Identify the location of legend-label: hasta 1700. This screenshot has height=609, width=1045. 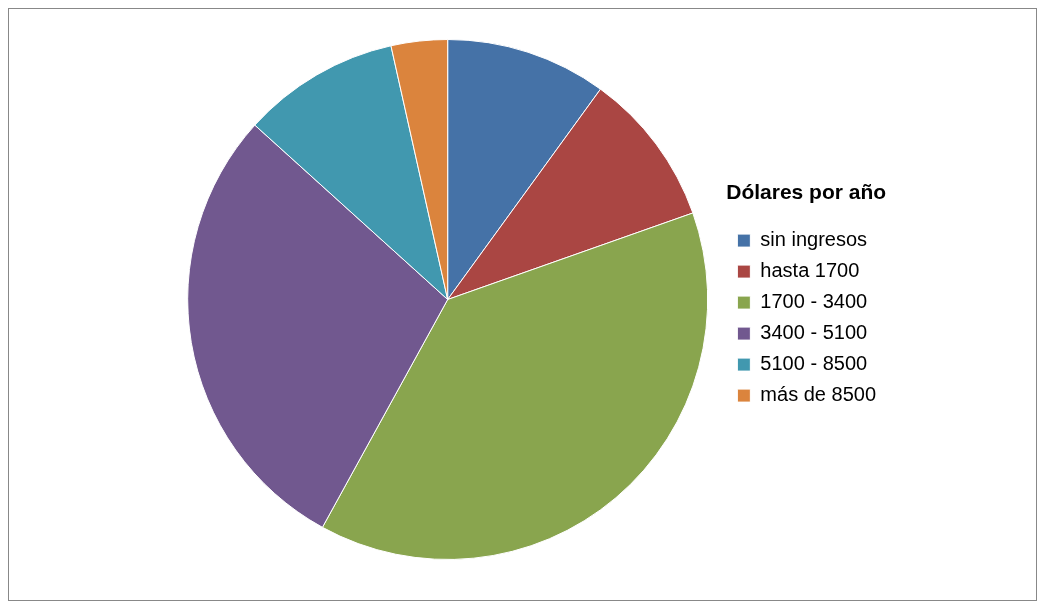
(810, 270).